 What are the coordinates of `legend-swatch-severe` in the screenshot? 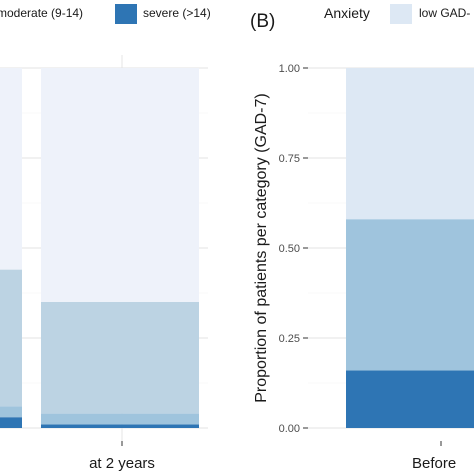 It's located at (126, 14).